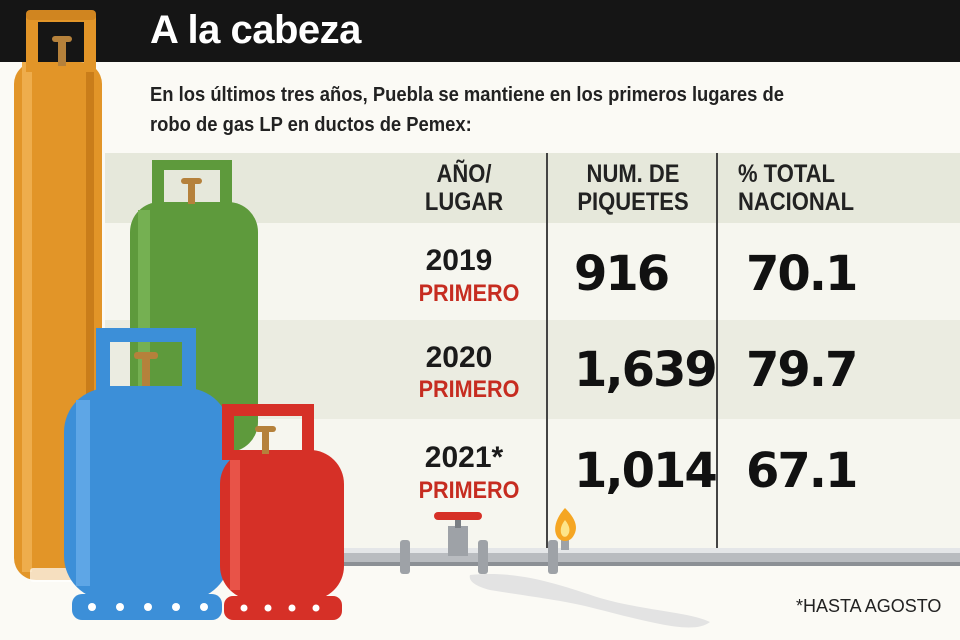  Describe the element at coordinates (459, 260) in the screenshot. I see `row-1-year: 2019` at that location.